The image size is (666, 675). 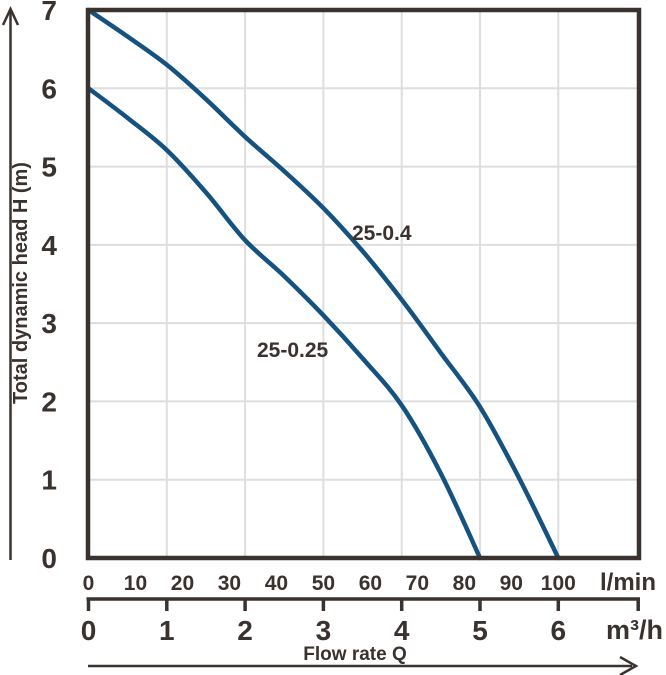 I want to click on m3h-tick-label: 5, so click(x=480, y=630).